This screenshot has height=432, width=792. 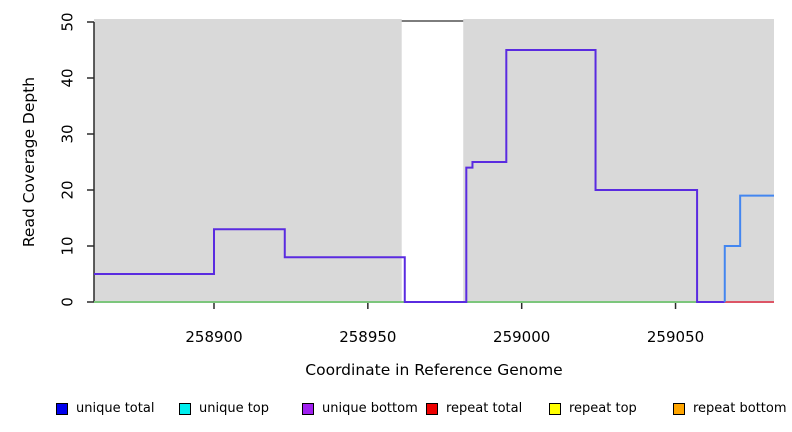 What do you see at coordinates (370, 408) in the screenshot?
I see `legend-label: unique bottom` at bounding box center [370, 408].